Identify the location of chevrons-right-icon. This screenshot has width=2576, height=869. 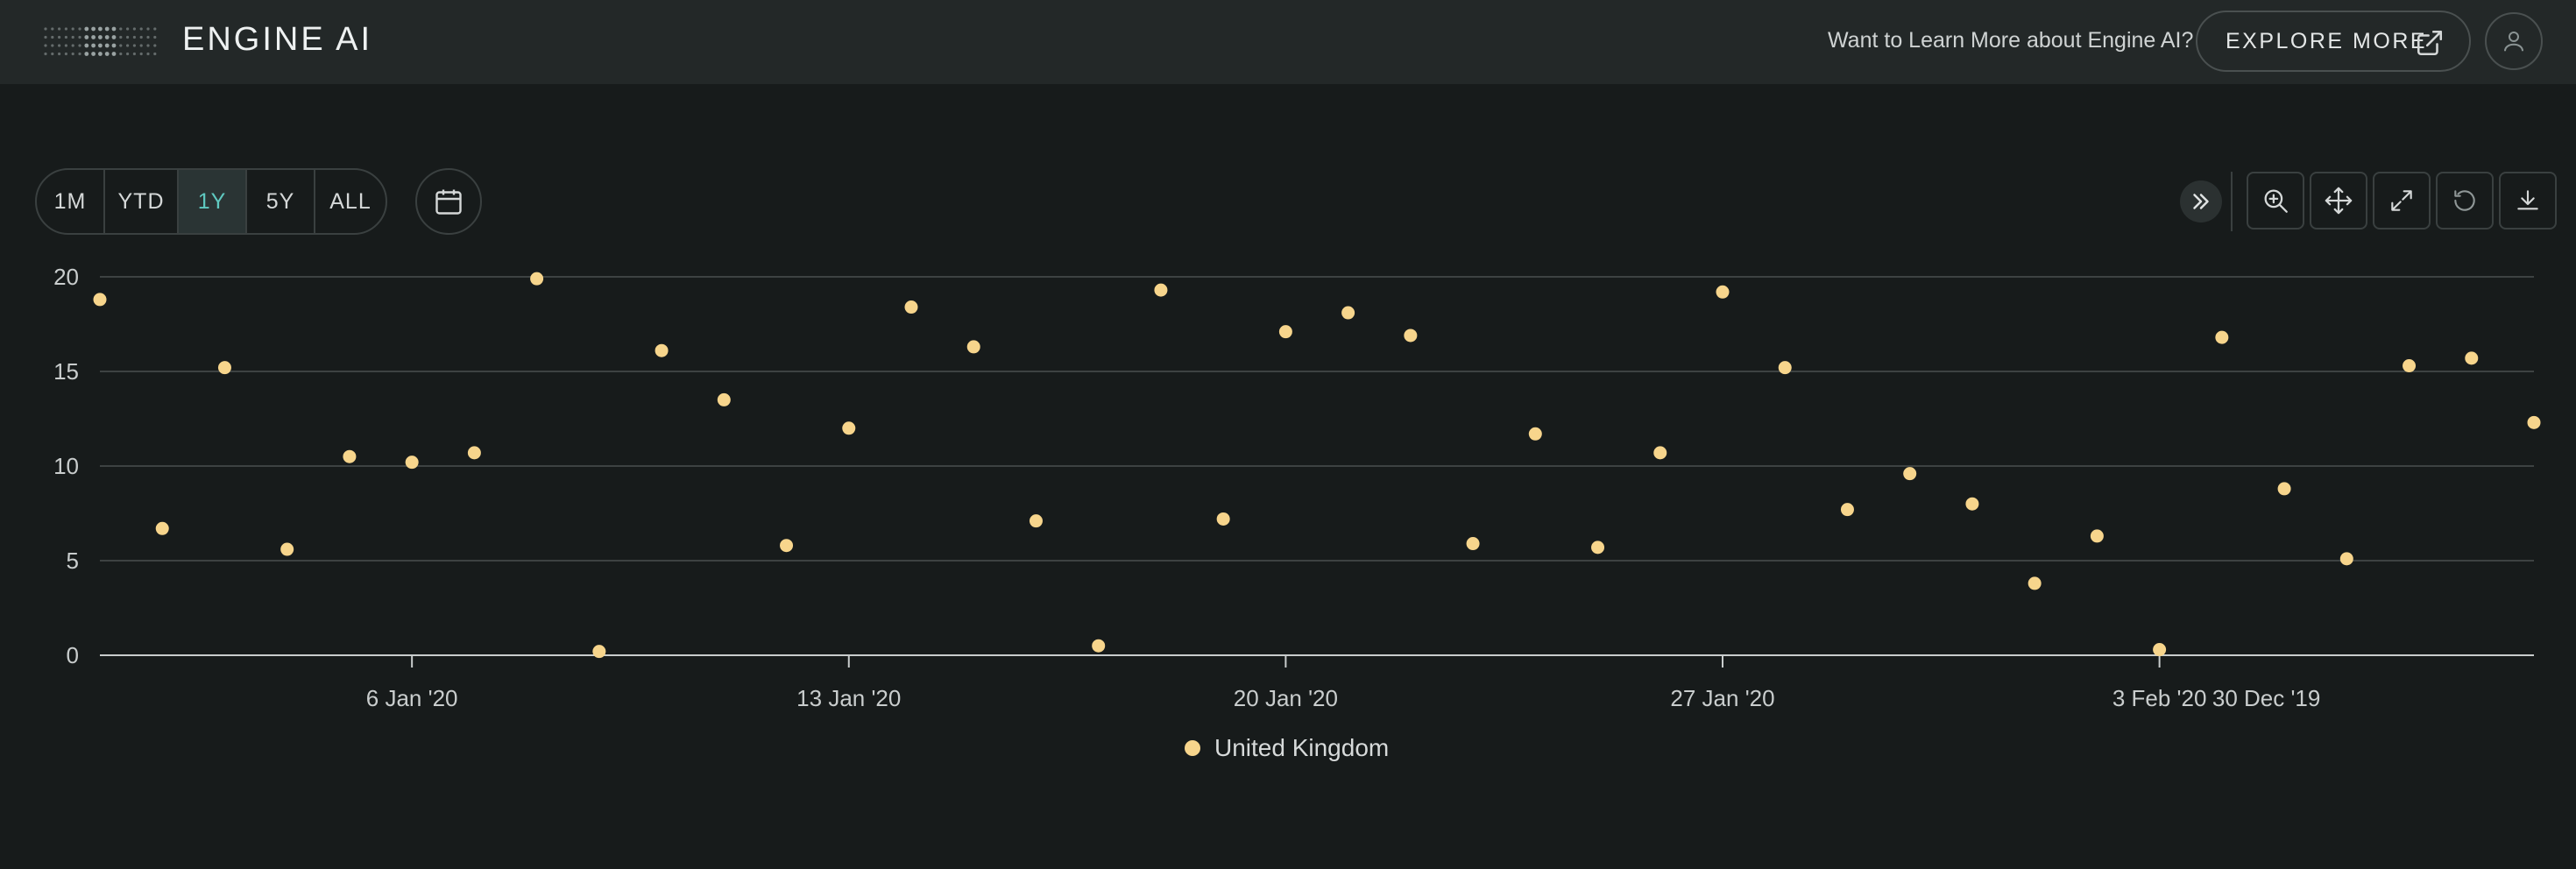
(2201, 201).